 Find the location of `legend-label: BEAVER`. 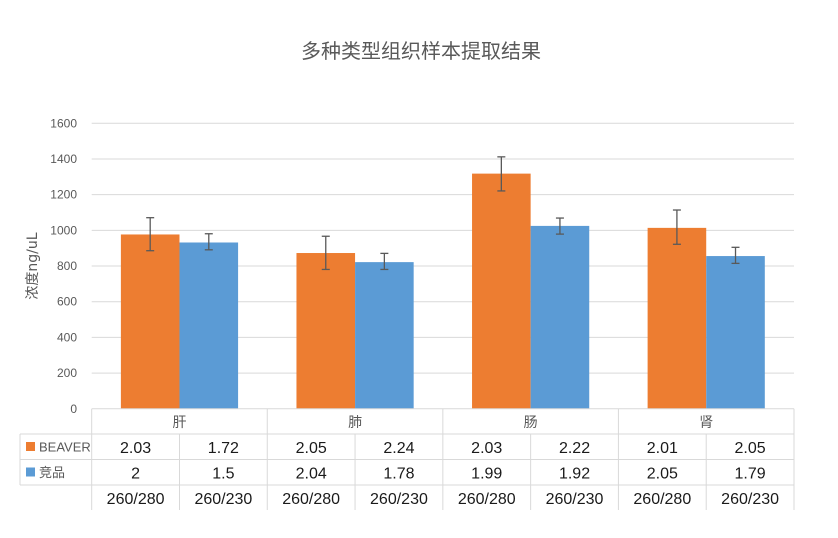

legend-label: BEAVER is located at coordinates (65, 447).